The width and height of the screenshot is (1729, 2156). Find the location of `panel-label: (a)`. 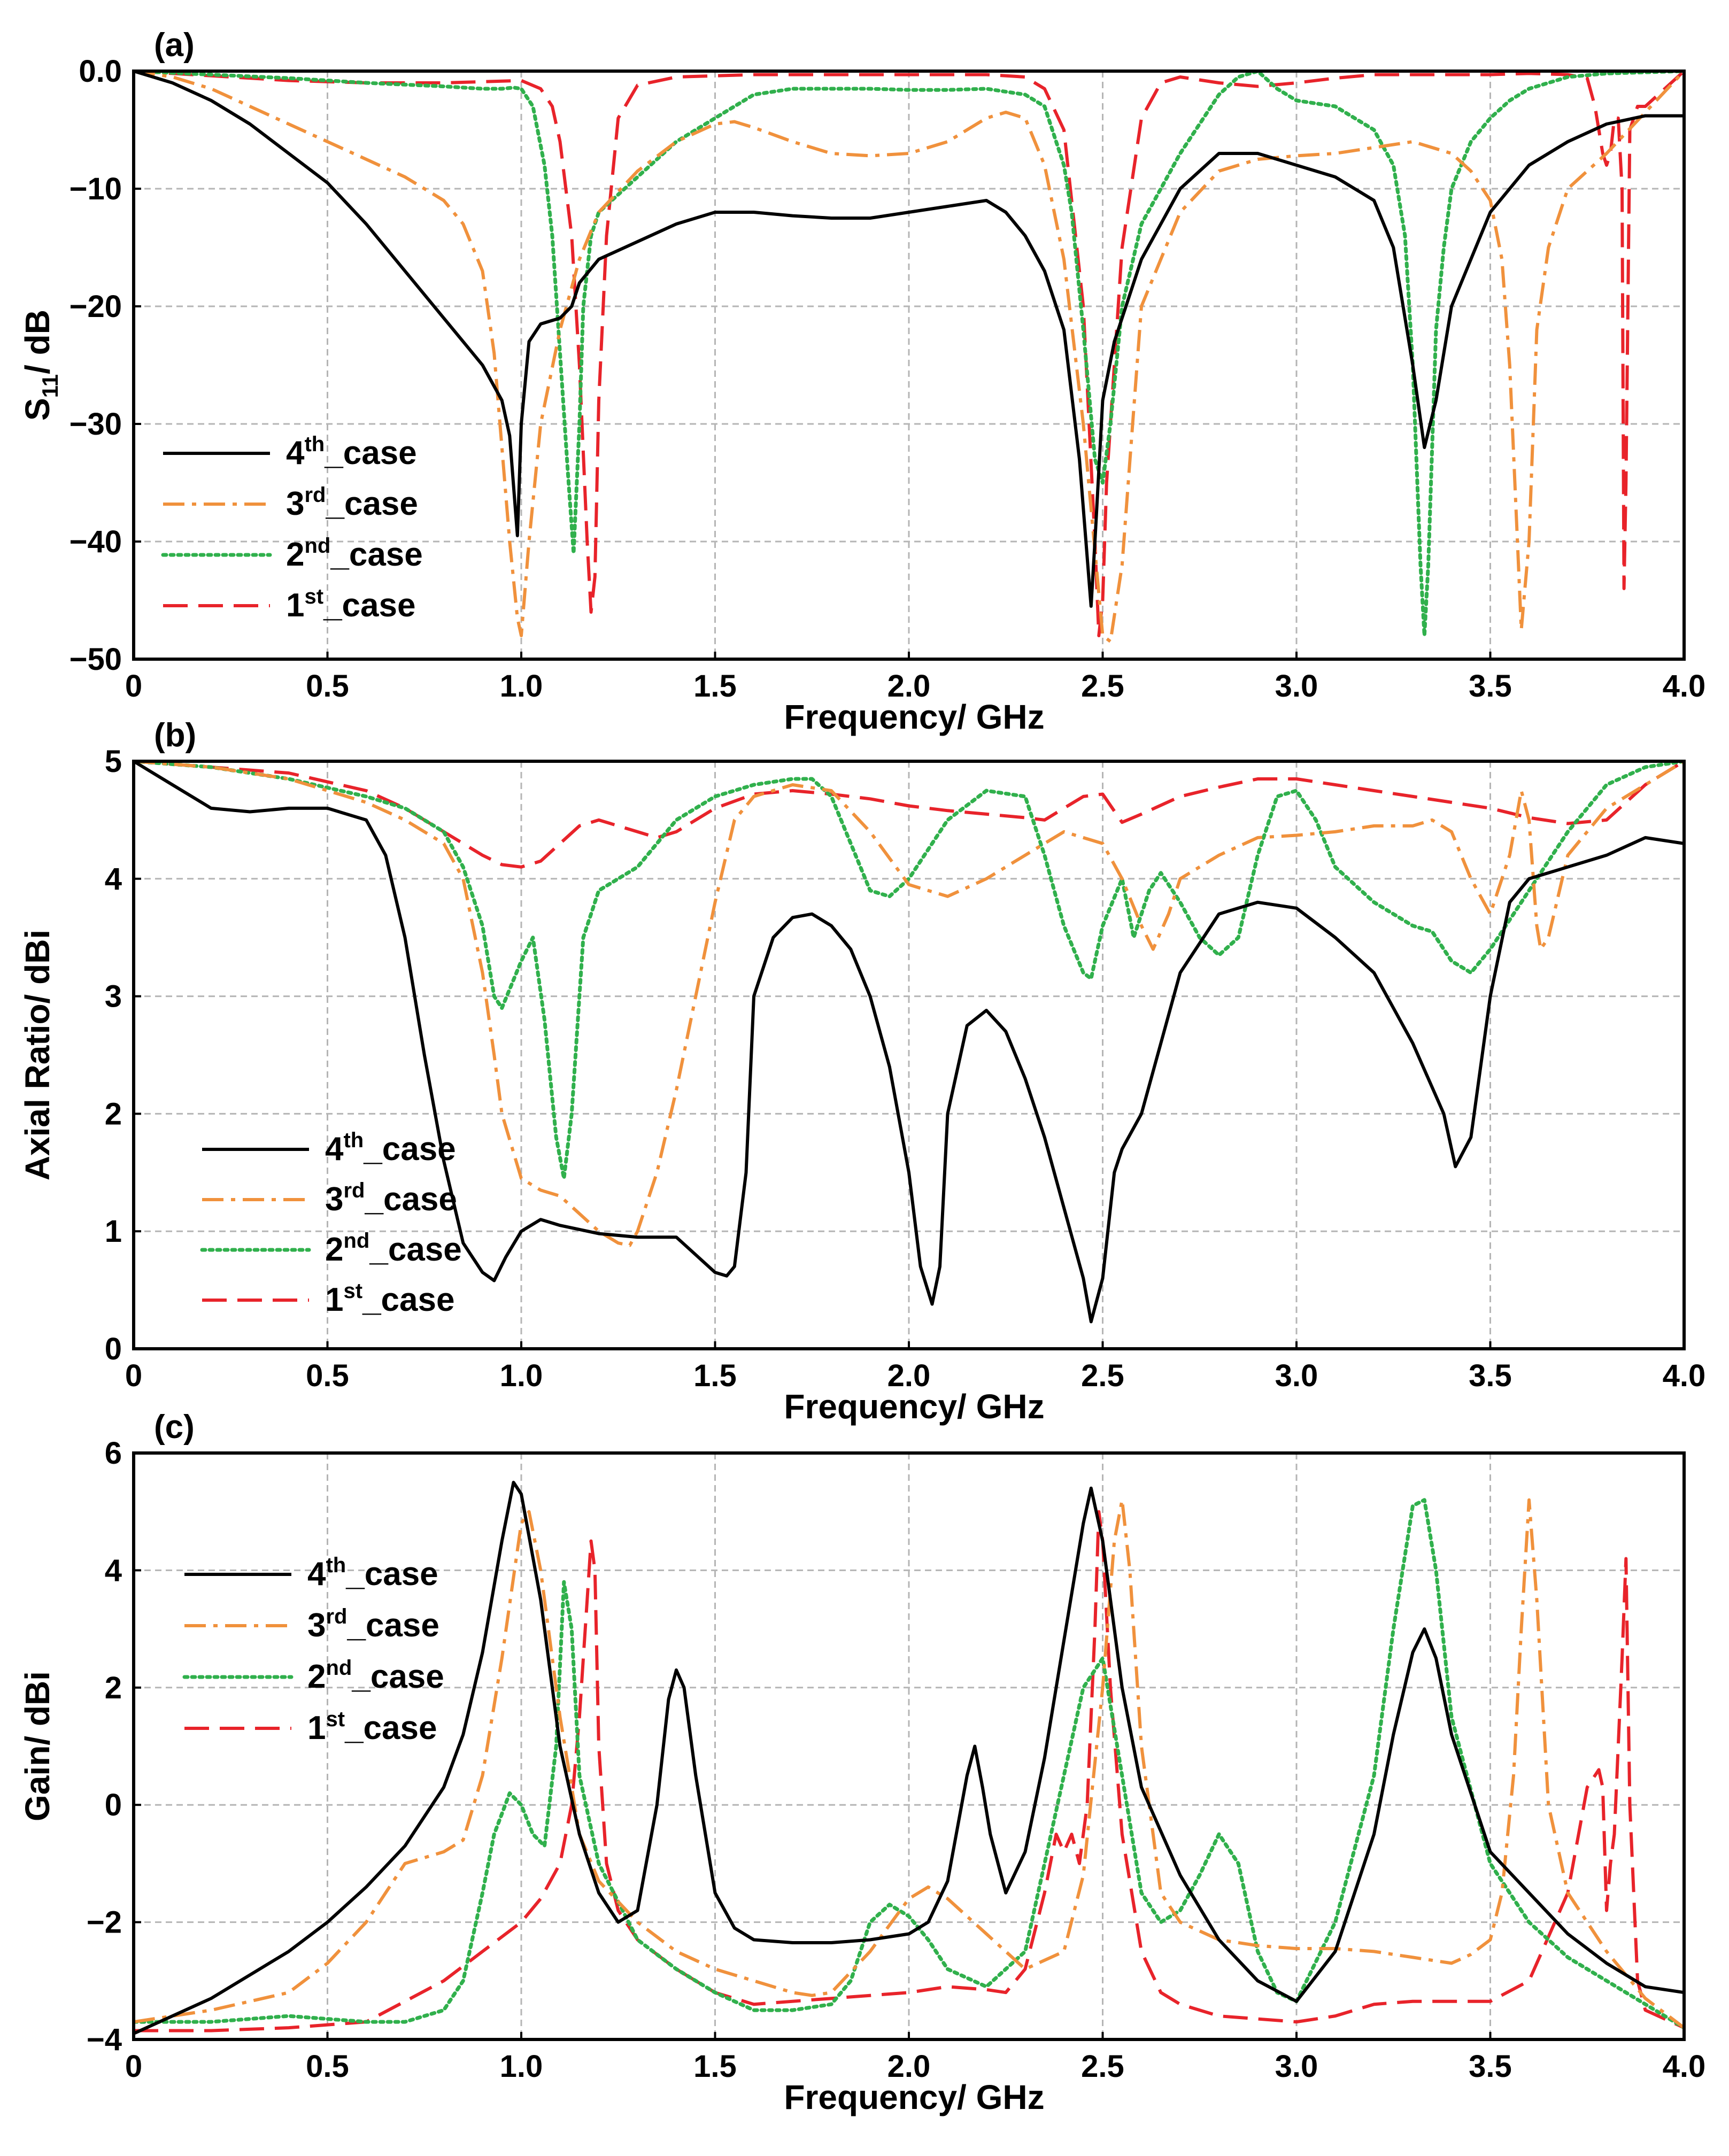

panel-label: (a) is located at coordinates (175, 45).